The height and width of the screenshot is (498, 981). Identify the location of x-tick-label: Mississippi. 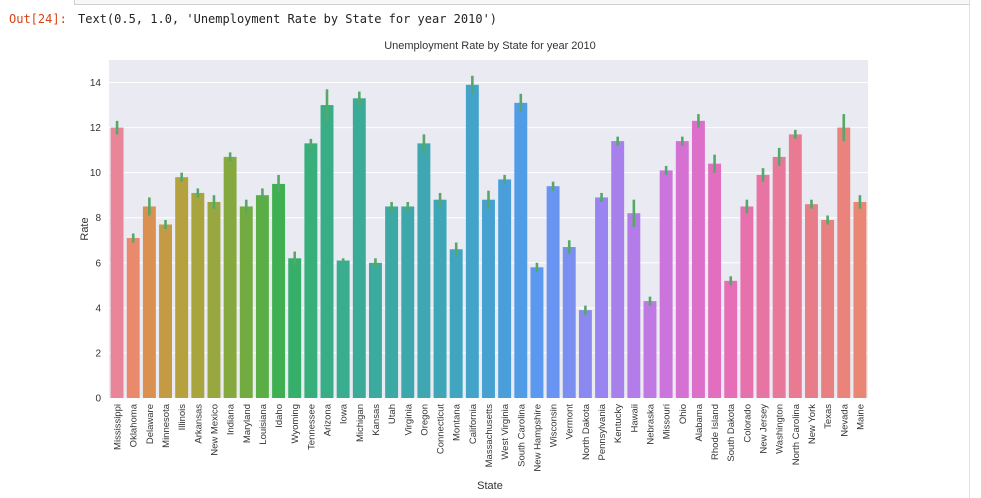
(118, 427).